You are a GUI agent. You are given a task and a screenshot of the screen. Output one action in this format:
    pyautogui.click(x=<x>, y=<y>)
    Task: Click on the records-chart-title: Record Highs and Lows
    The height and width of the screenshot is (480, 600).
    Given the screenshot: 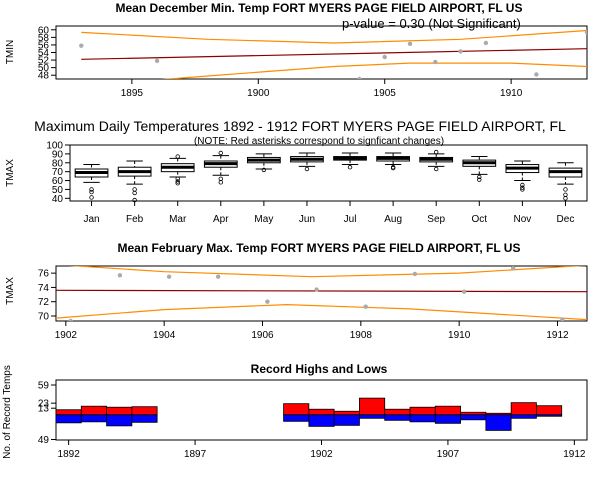 What is the action you would take?
    pyautogui.click(x=319, y=369)
    